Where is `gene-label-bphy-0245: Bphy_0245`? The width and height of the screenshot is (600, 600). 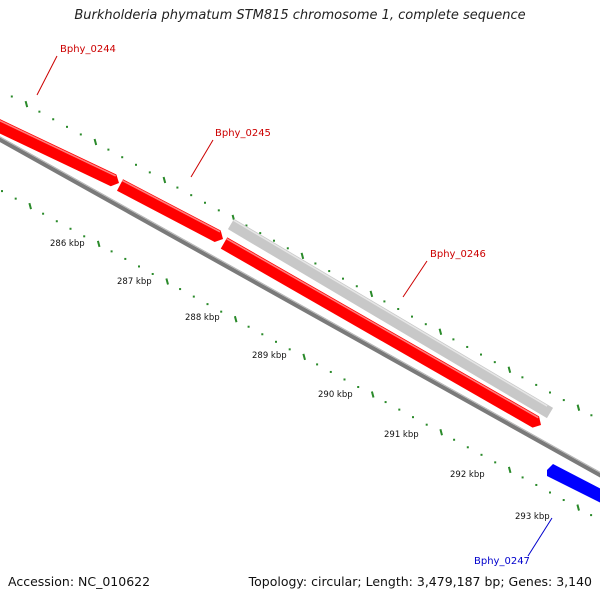 gene-label-bphy-0245: Bphy_0245 is located at coordinates (243, 133).